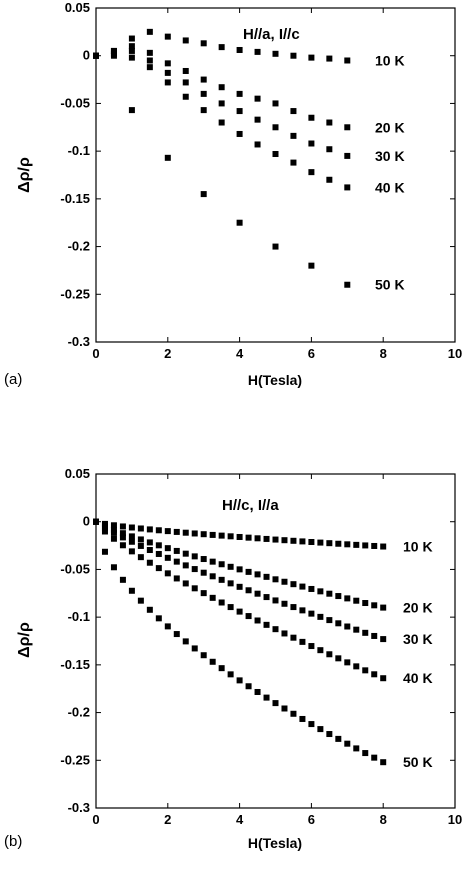  What do you see at coordinates (275, 843) in the screenshot?
I see `x-axis-label-b: H(Tesla)` at bounding box center [275, 843].